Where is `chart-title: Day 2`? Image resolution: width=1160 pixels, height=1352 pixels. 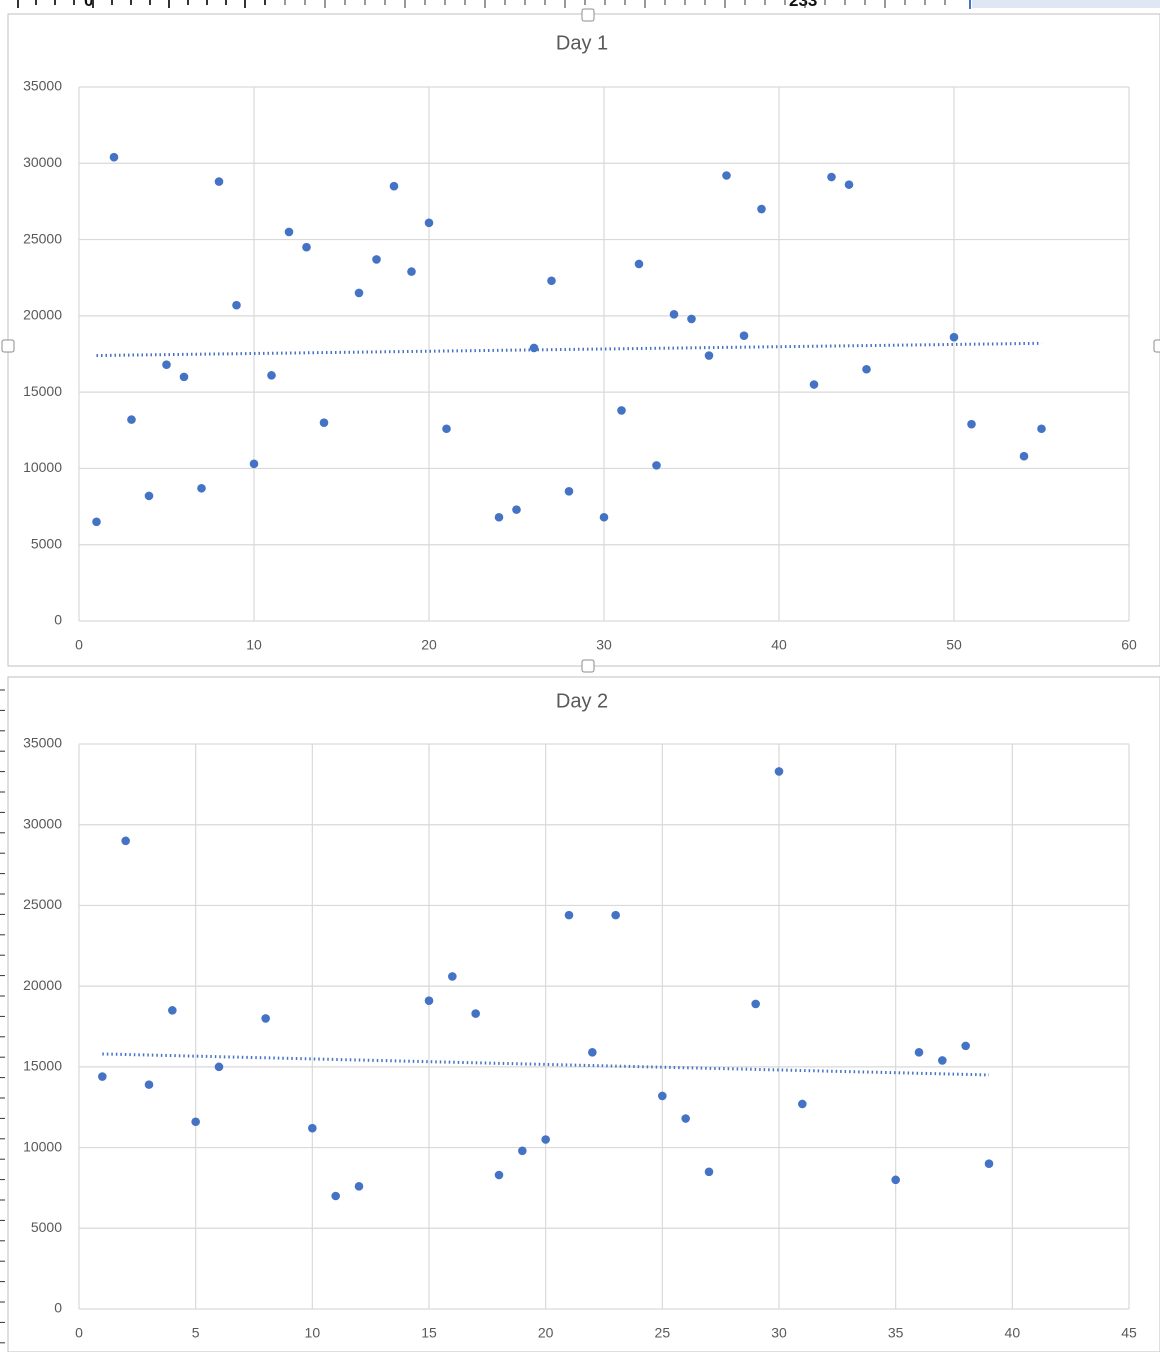
chart-title: Day 2 is located at coordinates (582, 701).